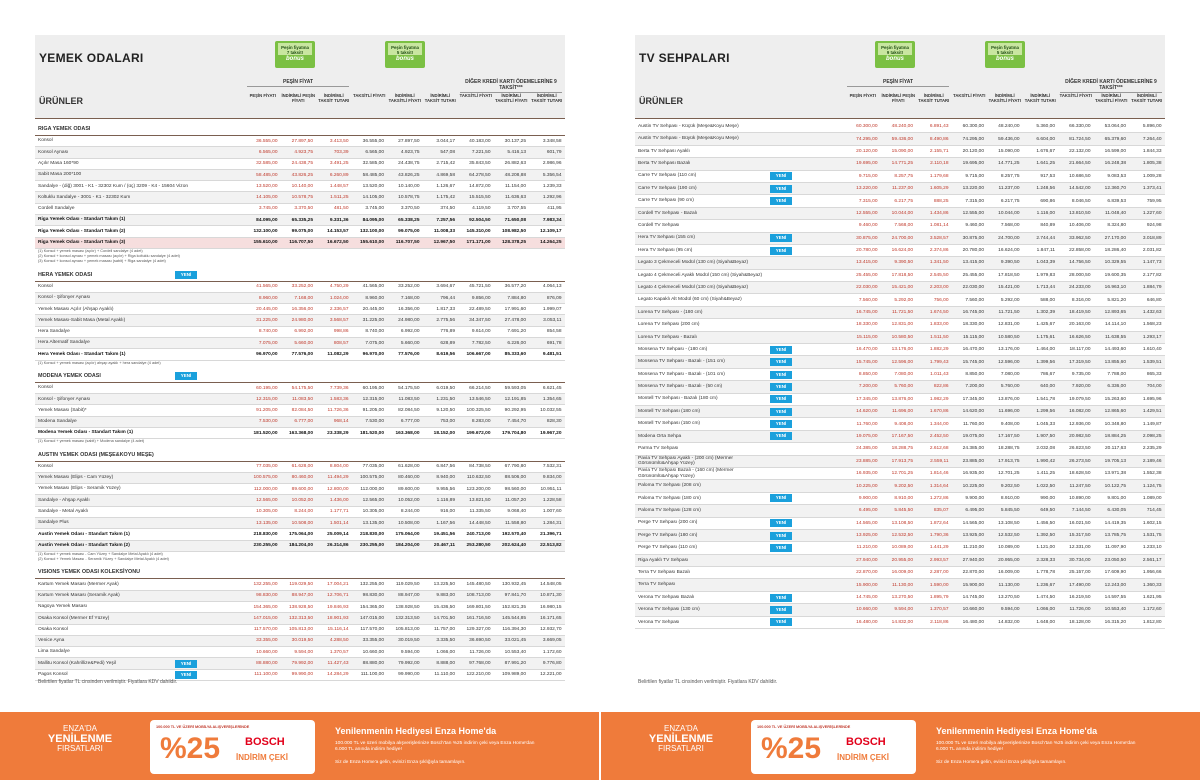 The height and width of the screenshot is (780, 1200). Describe the element at coordinates (664, 572) in the screenshot. I see `product-name-text: Terra TV Sehpası Bazalı` at that location.